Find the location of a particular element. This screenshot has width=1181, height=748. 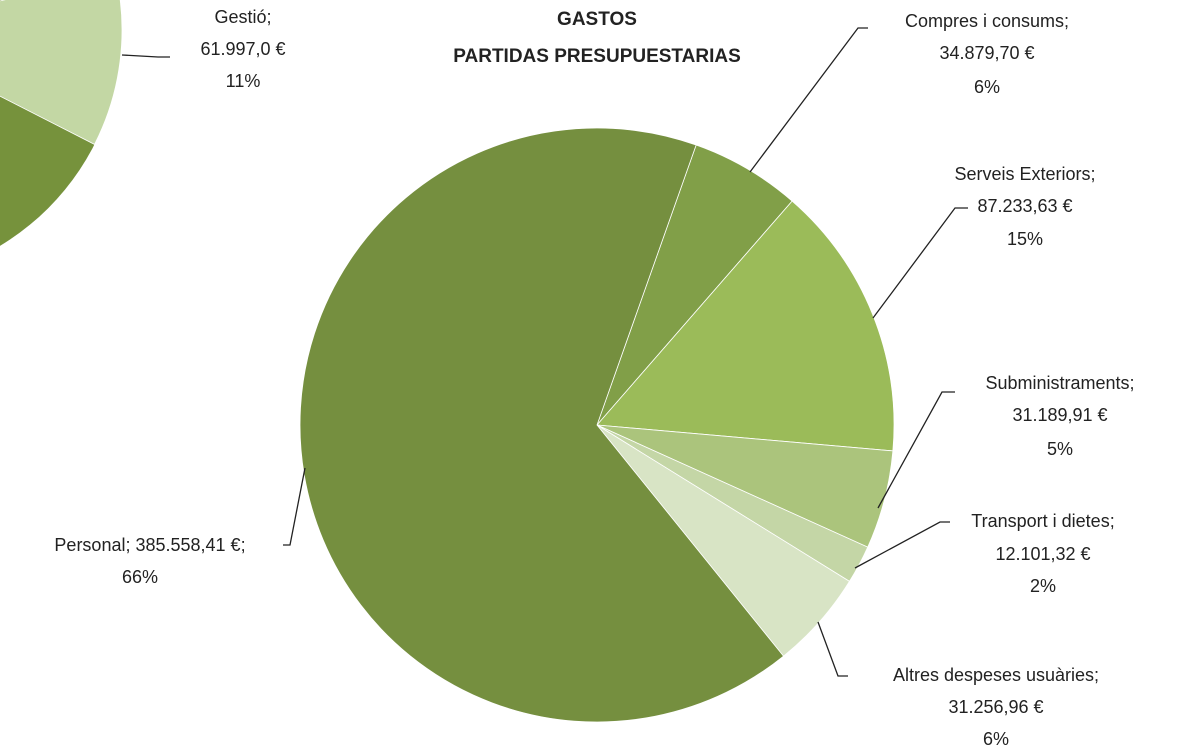

data-label: Altres despeses usuàries; is located at coordinates (996, 675).